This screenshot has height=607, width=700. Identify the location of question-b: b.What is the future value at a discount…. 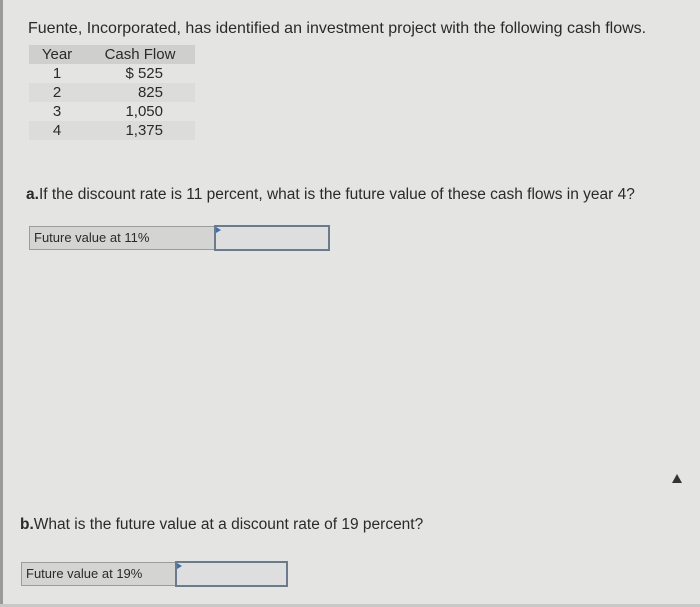
(221, 525).